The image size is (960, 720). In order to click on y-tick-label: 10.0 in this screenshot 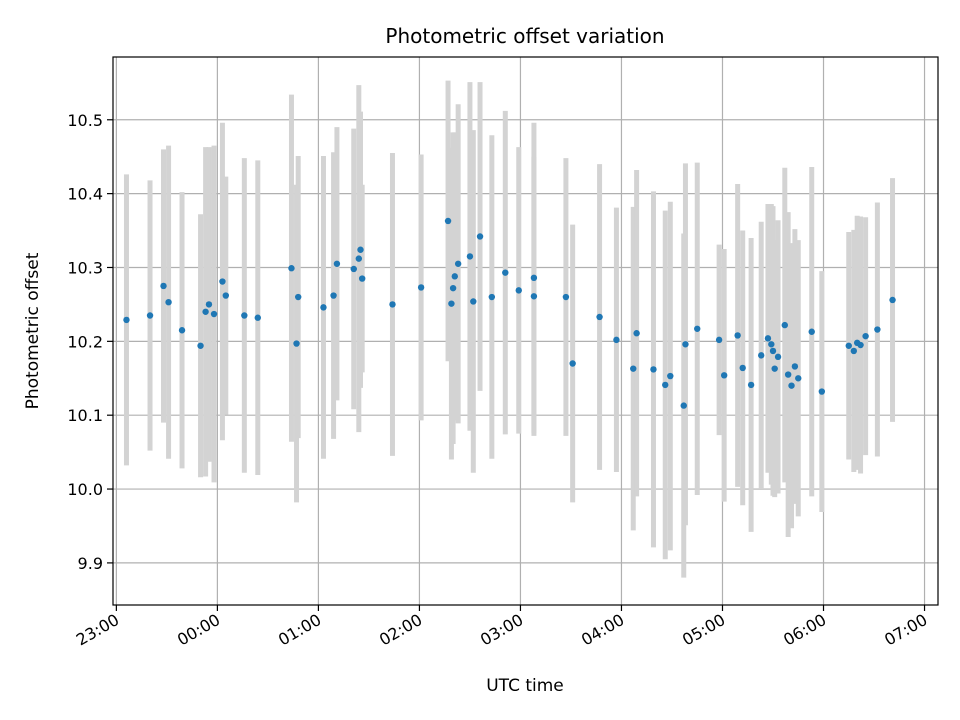, I will do `click(85, 489)`.